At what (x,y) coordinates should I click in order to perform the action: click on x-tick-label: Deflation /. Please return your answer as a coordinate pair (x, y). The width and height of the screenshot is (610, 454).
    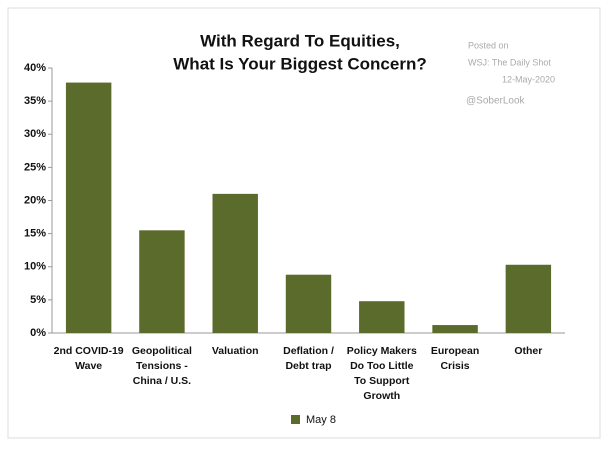
    Looking at the image, I should click on (308, 351).